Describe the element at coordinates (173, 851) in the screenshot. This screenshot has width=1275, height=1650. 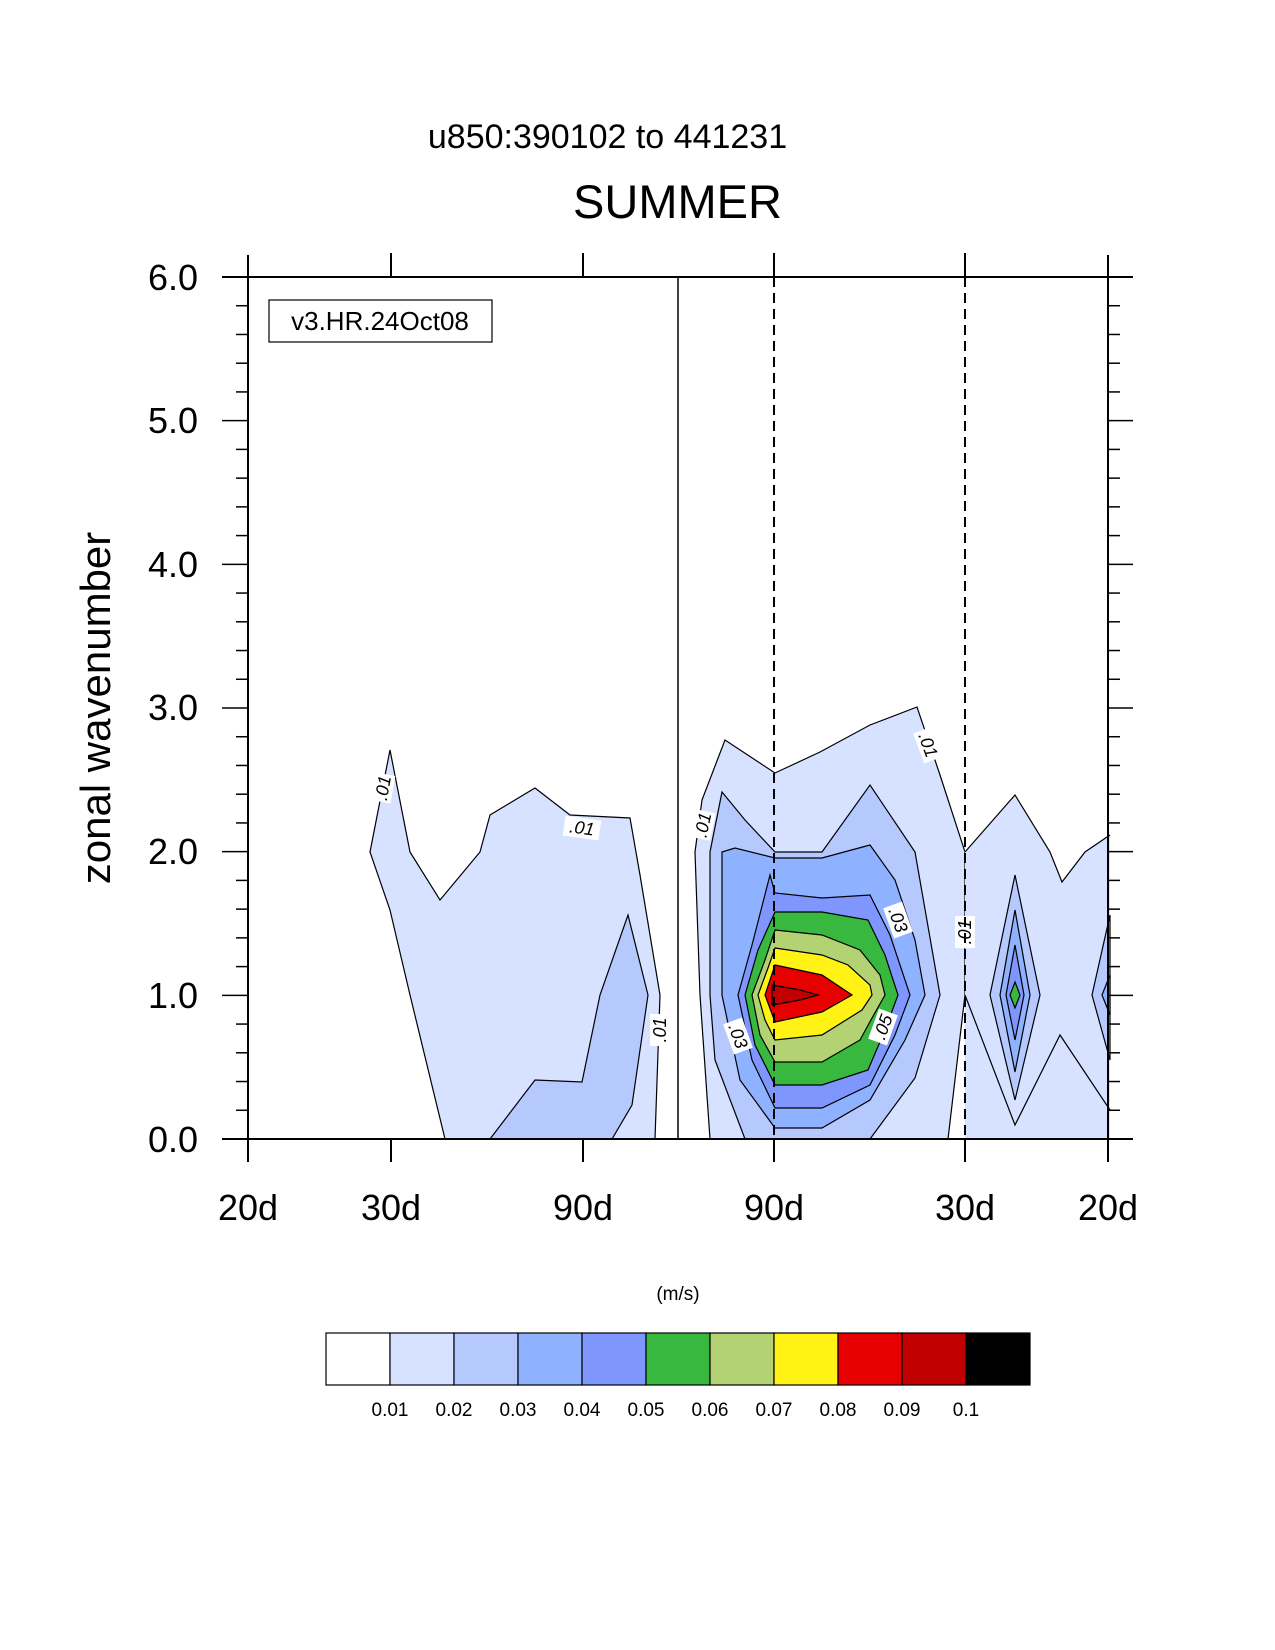
I see `y-tick-label: 2.0` at that location.